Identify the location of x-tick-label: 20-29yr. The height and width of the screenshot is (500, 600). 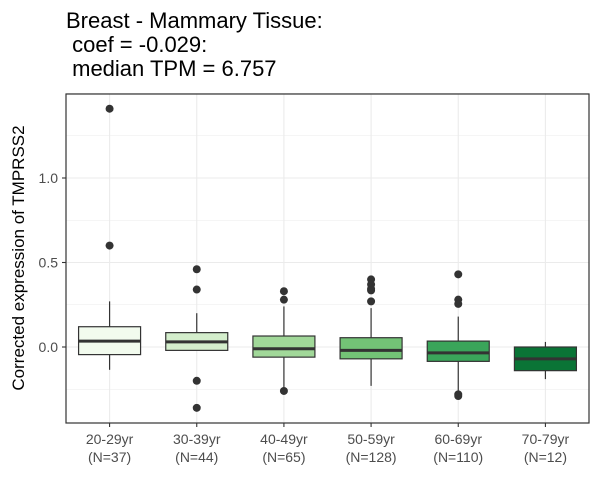
(110, 439).